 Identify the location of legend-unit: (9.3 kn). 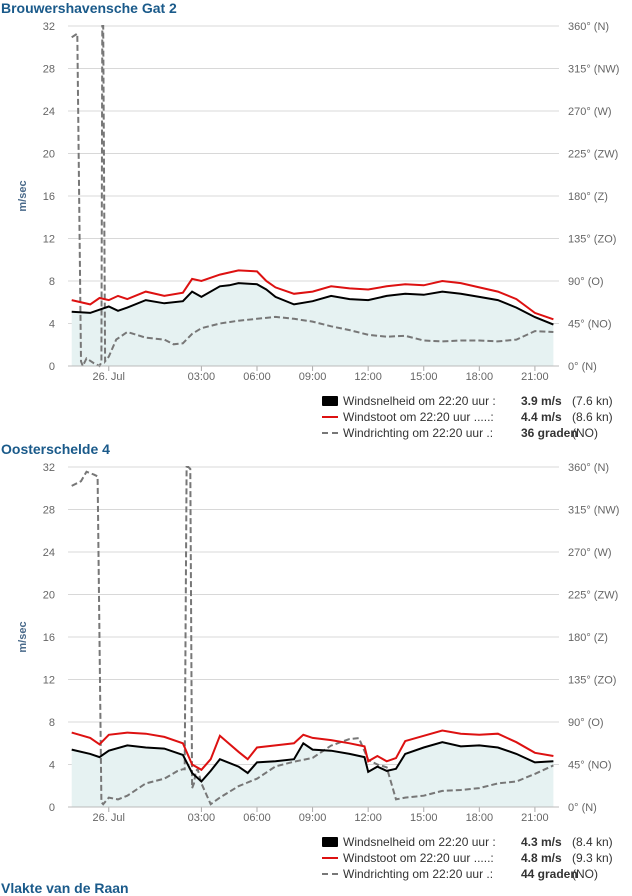
(592, 858).